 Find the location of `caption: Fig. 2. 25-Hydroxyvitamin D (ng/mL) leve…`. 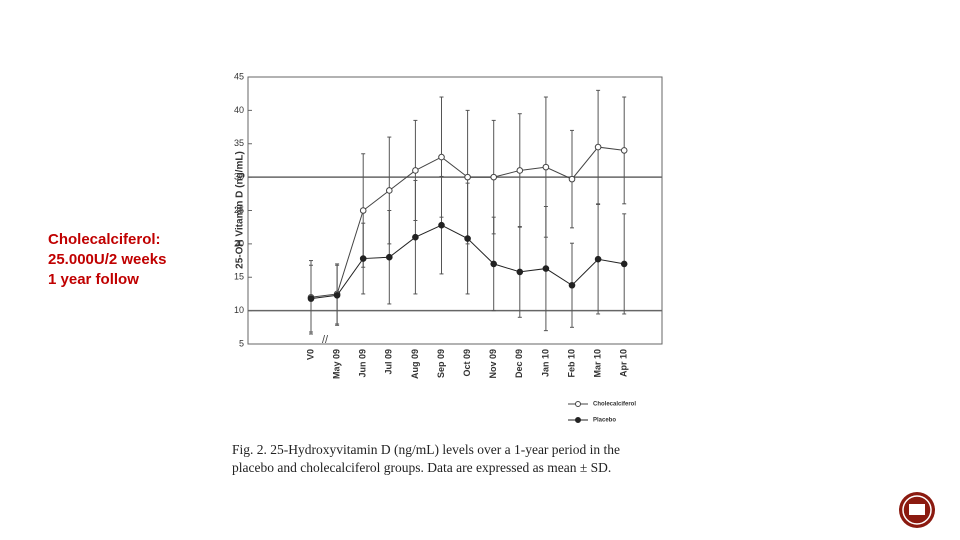

caption: Fig. 2. 25-Hydroxyvitamin D (ng/mL) leve… is located at coordinates (426, 449).